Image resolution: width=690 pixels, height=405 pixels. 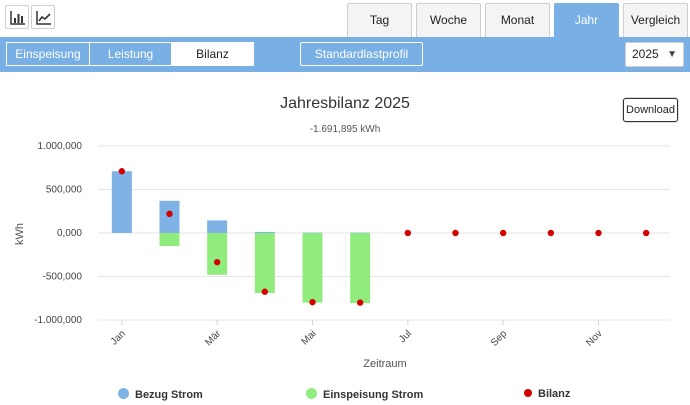 What do you see at coordinates (58, 320) in the screenshot?
I see `y-tick-label: -1.000,000` at bounding box center [58, 320].